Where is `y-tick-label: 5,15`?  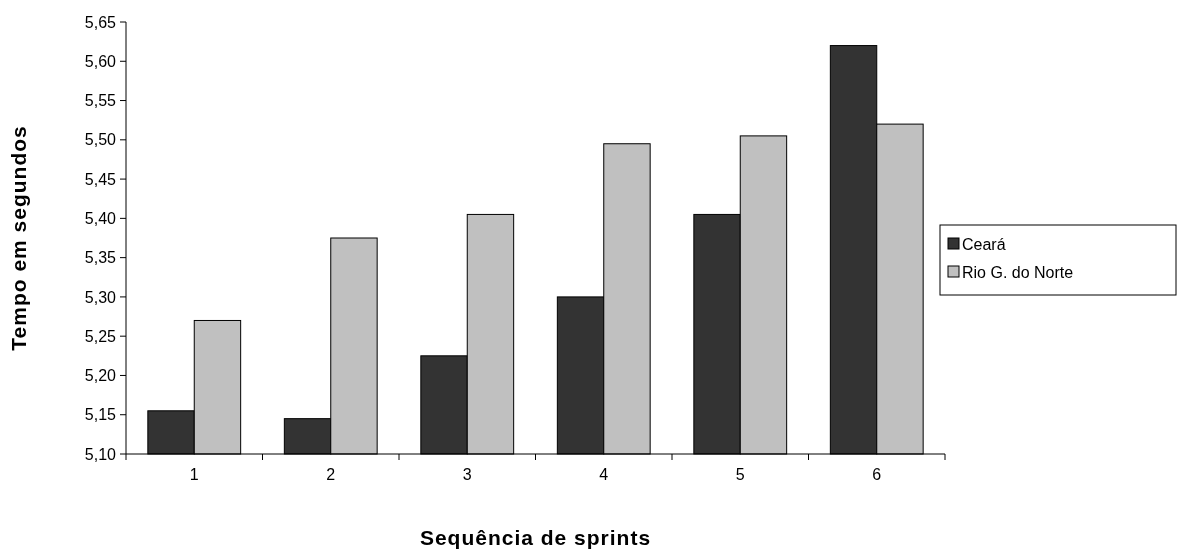 y-tick-label: 5,15 is located at coordinates (100, 415).